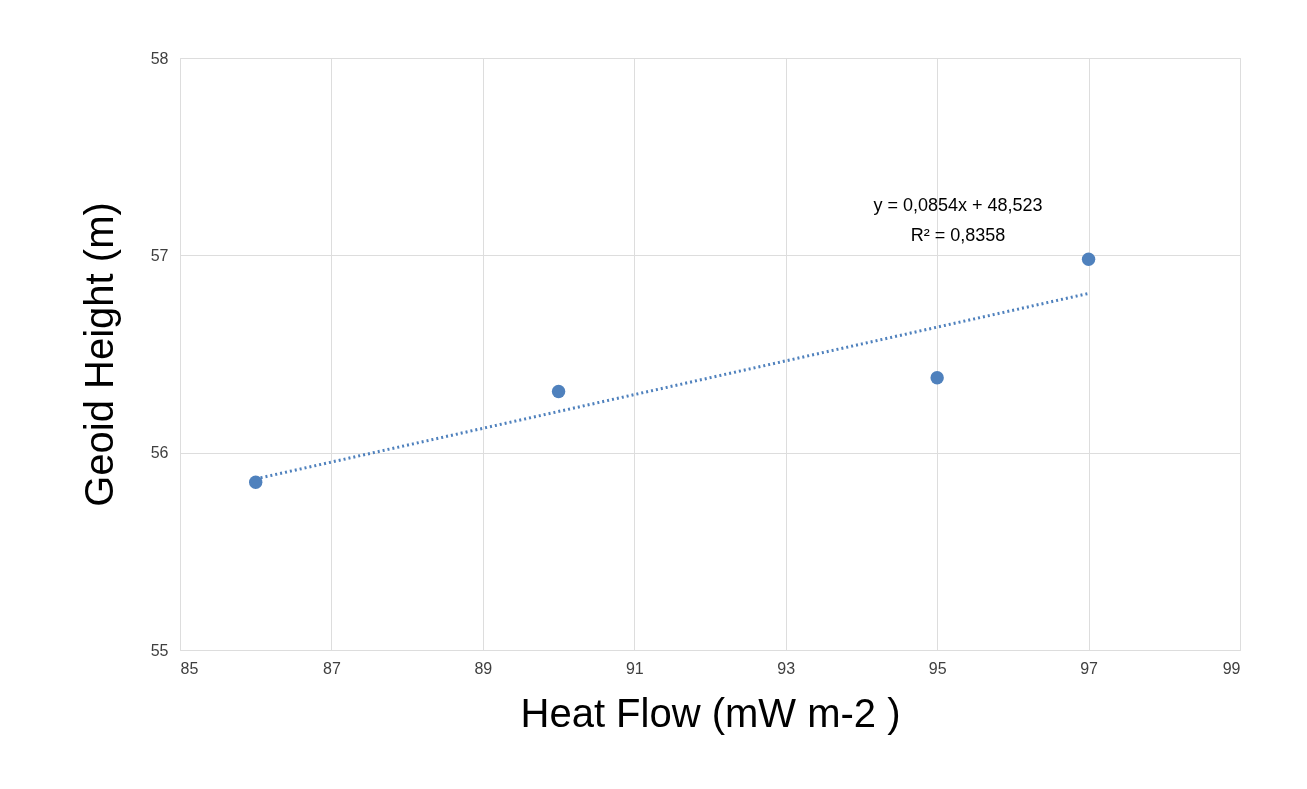  What do you see at coordinates (1089, 668) in the screenshot?
I see `x-tick-label: 97` at bounding box center [1089, 668].